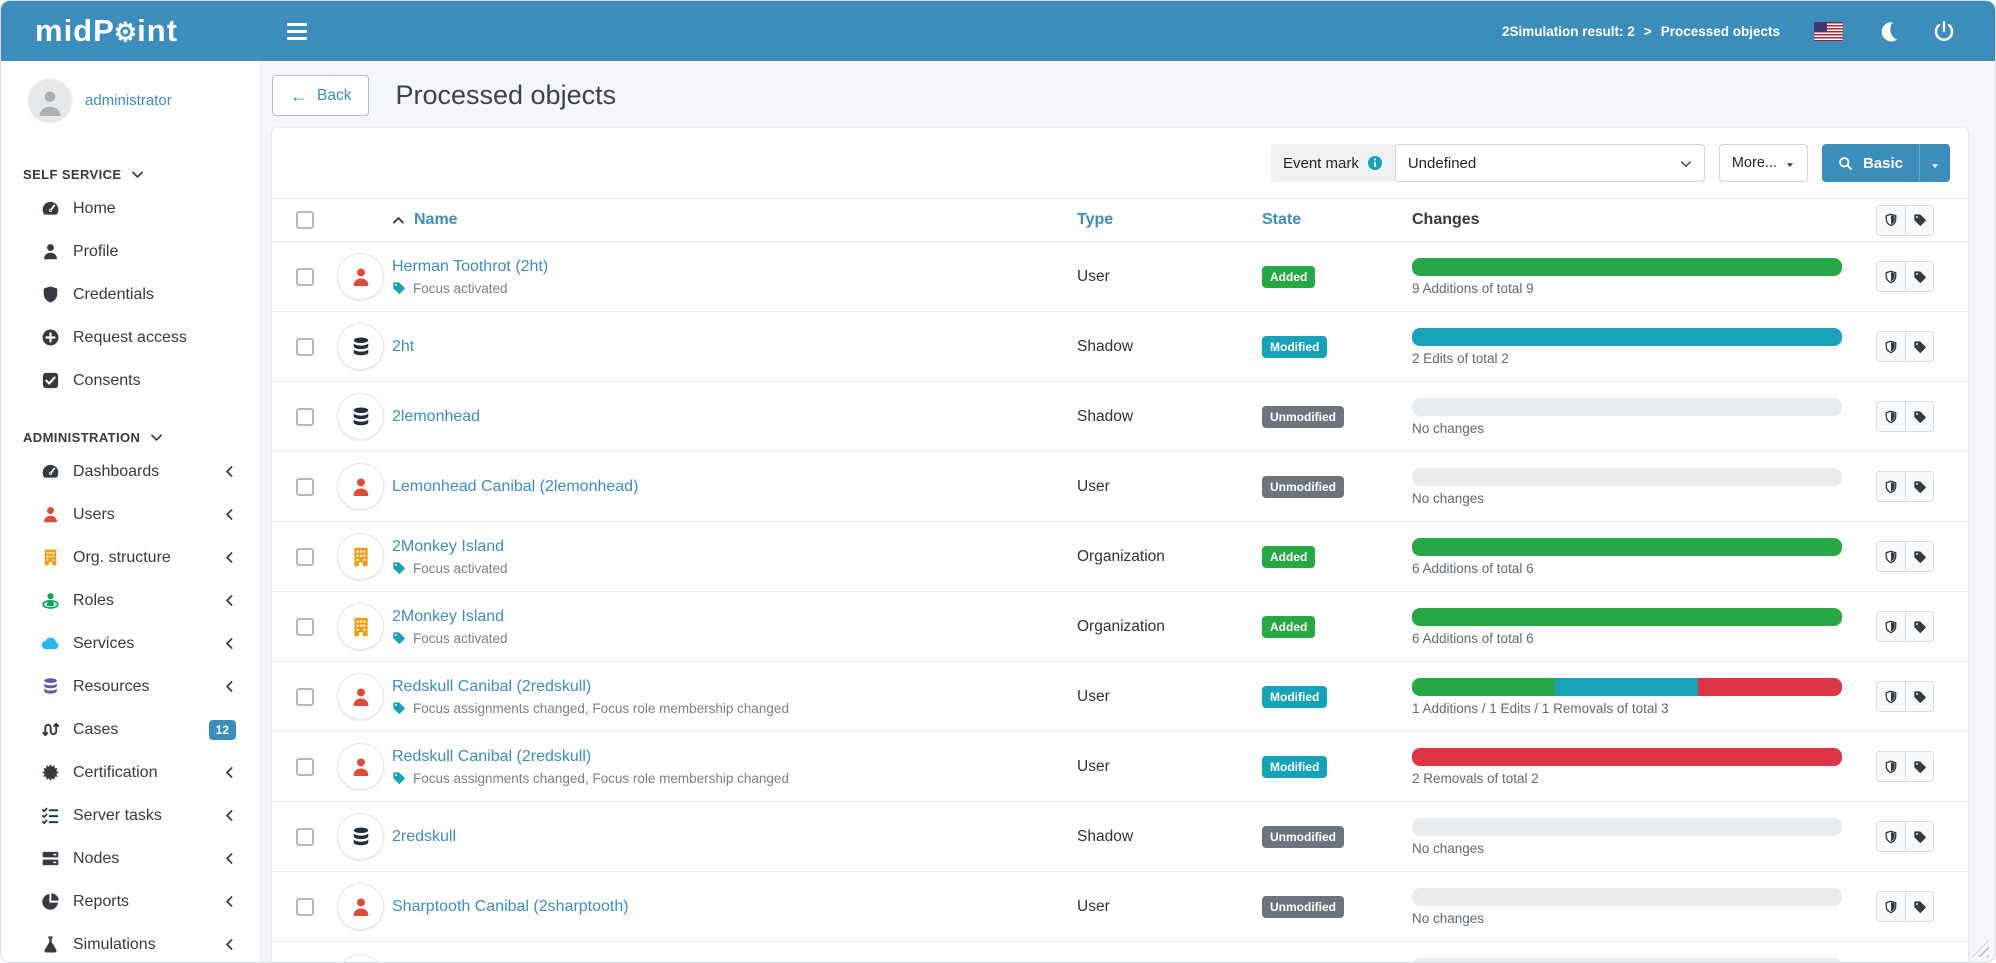  I want to click on logout-power-icon, so click(1944, 31).